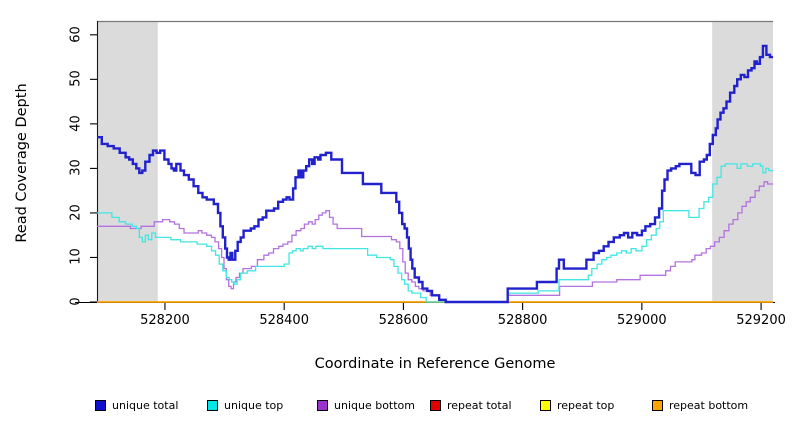  What do you see at coordinates (165, 320) in the screenshot?
I see `x-tick-label: 528200` at bounding box center [165, 320].